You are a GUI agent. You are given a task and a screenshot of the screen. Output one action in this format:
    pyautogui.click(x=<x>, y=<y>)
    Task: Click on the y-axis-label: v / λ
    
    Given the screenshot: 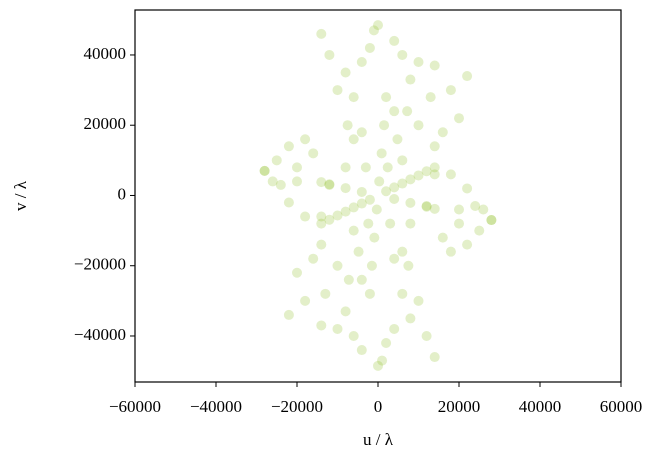 What is the action you would take?
    pyautogui.click(x=20, y=195)
    